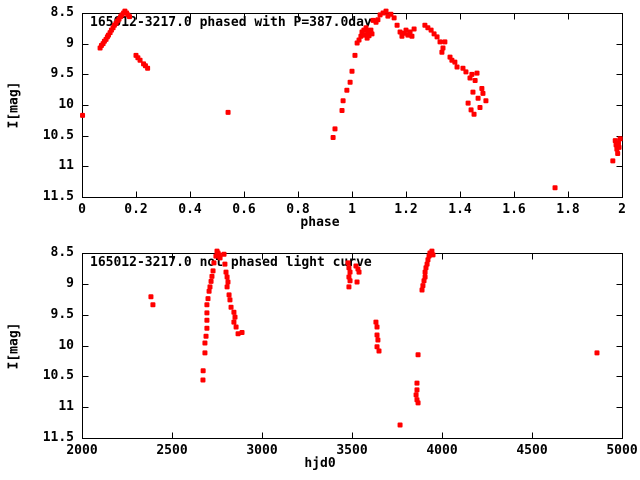 The width and height of the screenshot is (640, 480). Describe the element at coordinates (622, 209) in the screenshot. I see `x-tick-label: 2` at that location.